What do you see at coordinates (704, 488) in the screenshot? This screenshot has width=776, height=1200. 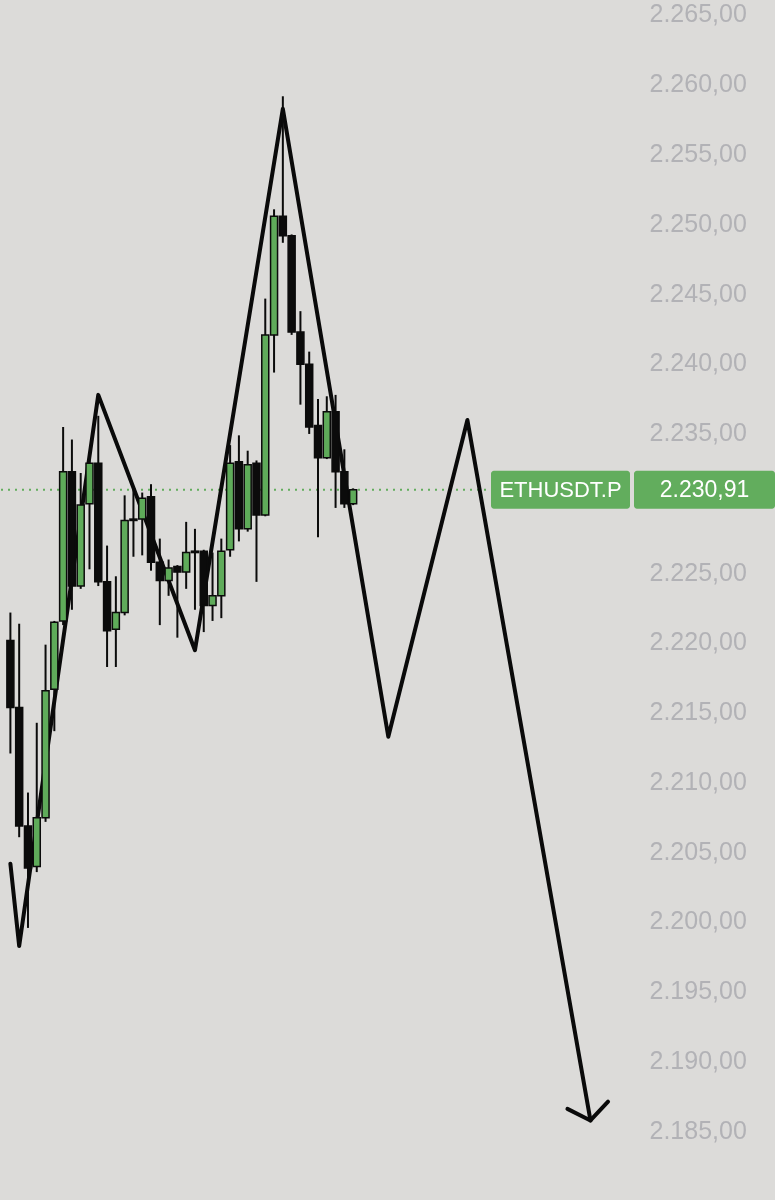 I see `text: 2.230,91` at bounding box center [704, 488].